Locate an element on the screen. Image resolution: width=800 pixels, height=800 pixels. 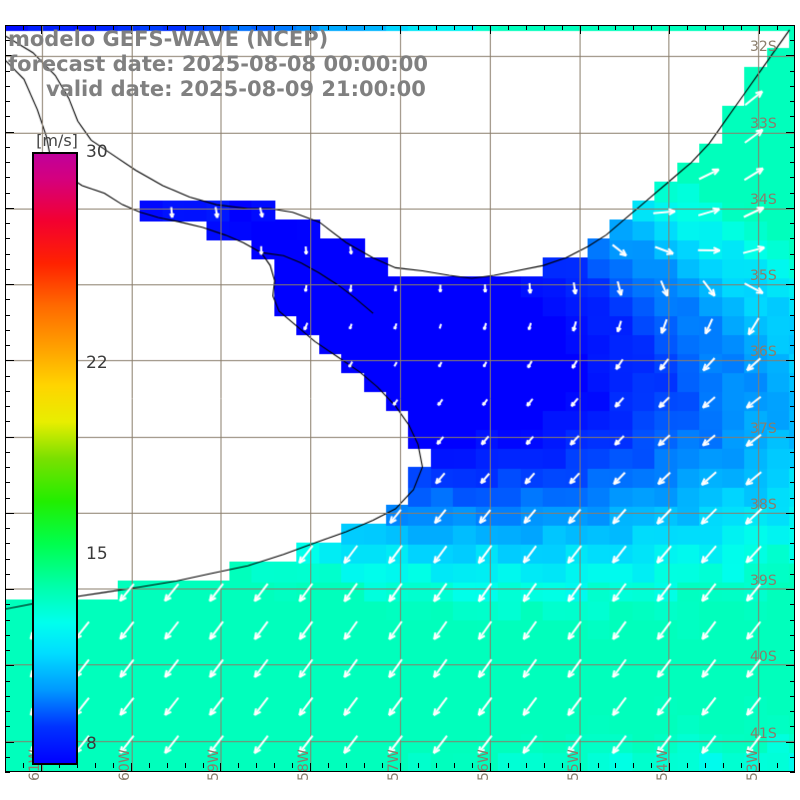
lon-label-59W: 59W is located at coordinates (214, 765).